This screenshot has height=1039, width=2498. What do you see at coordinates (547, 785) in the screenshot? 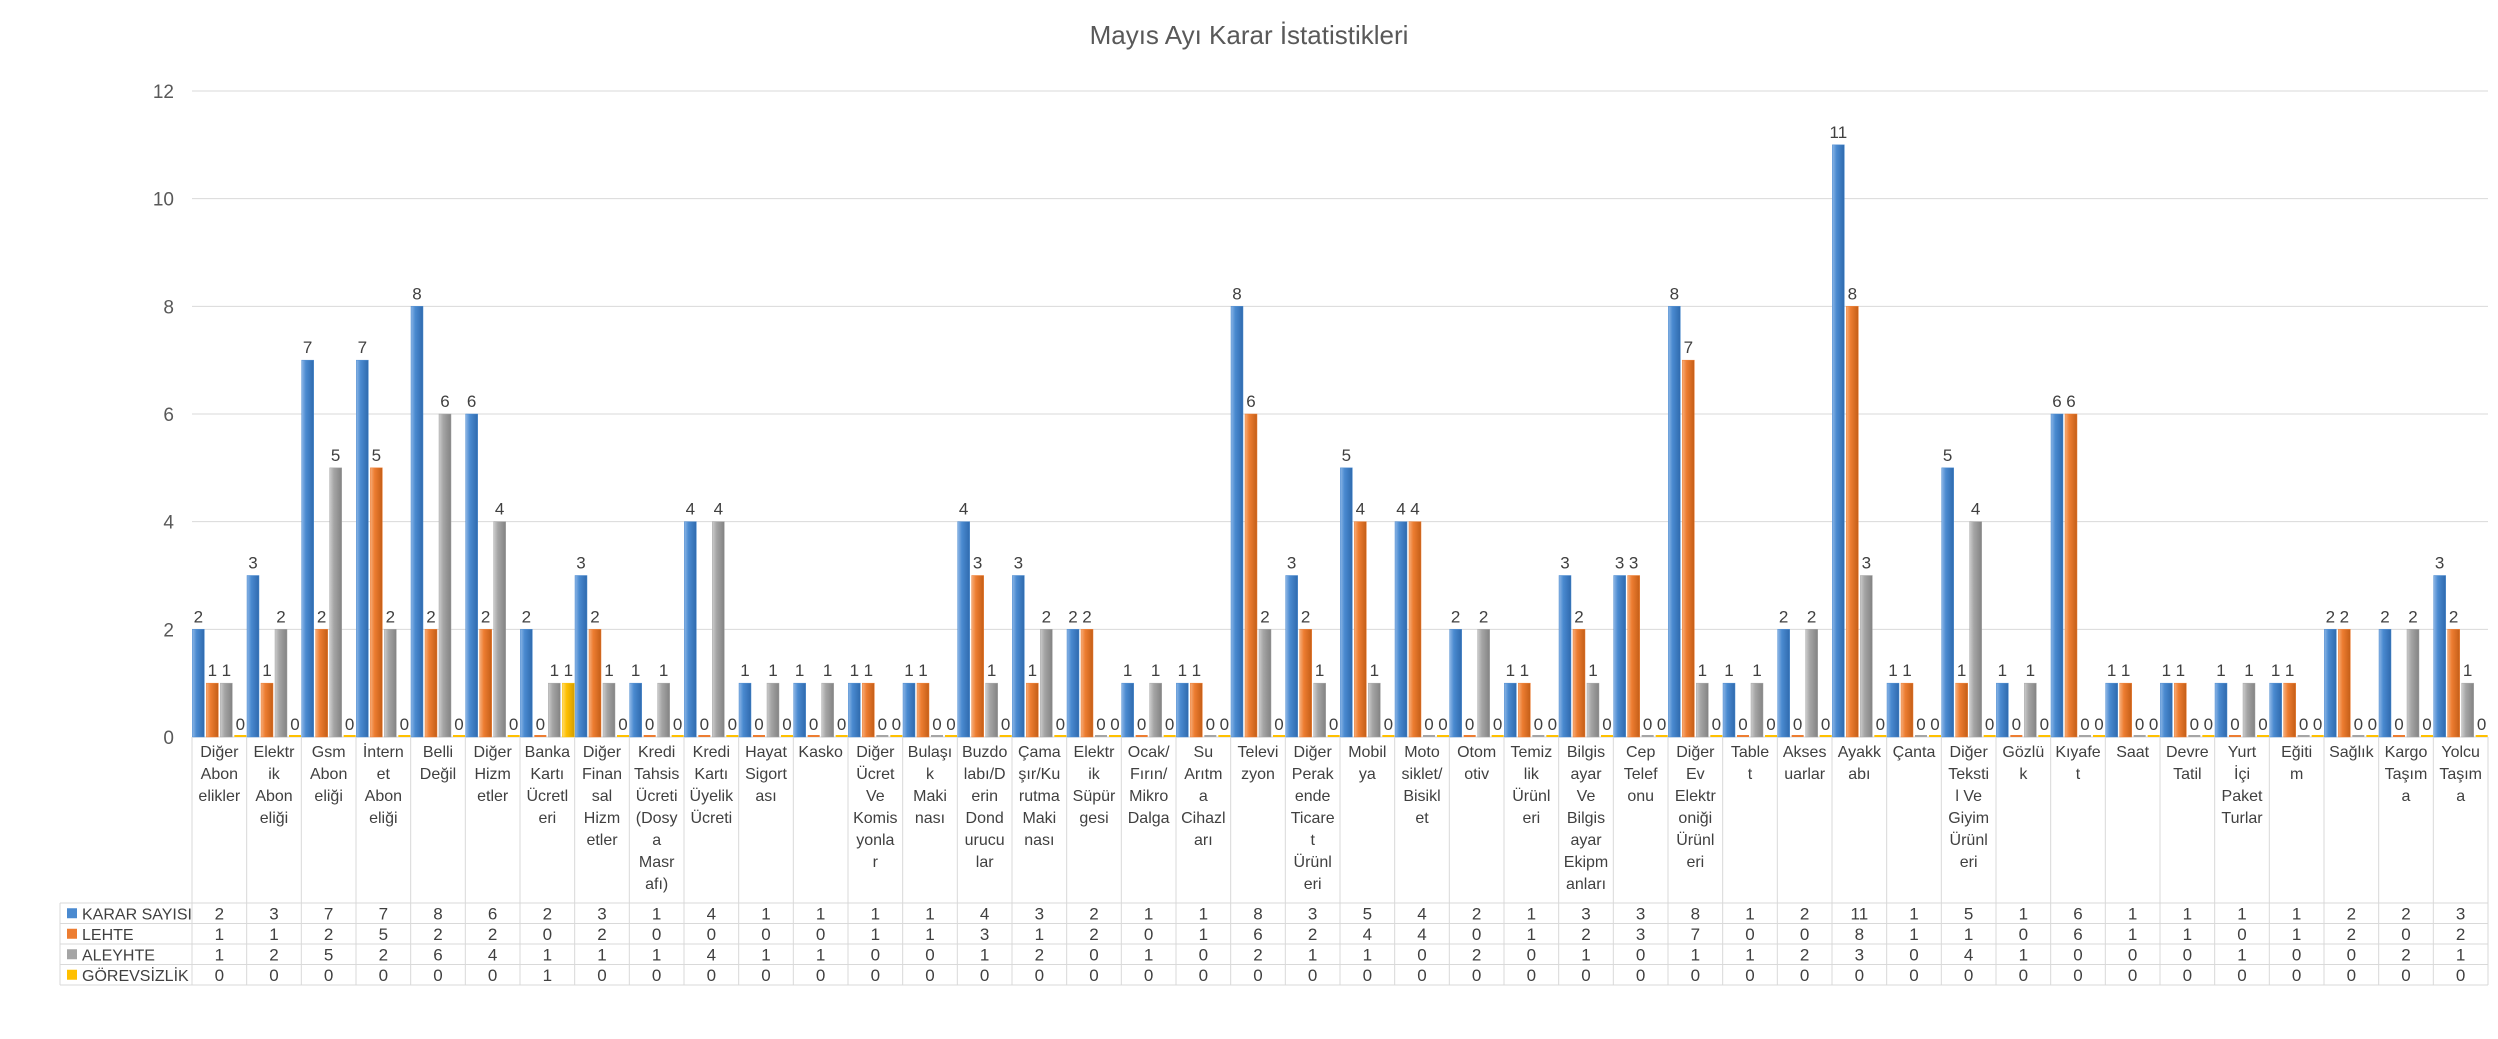
I see `category-label: Banka Kartı Ücretl eri` at bounding box center [547, 785].